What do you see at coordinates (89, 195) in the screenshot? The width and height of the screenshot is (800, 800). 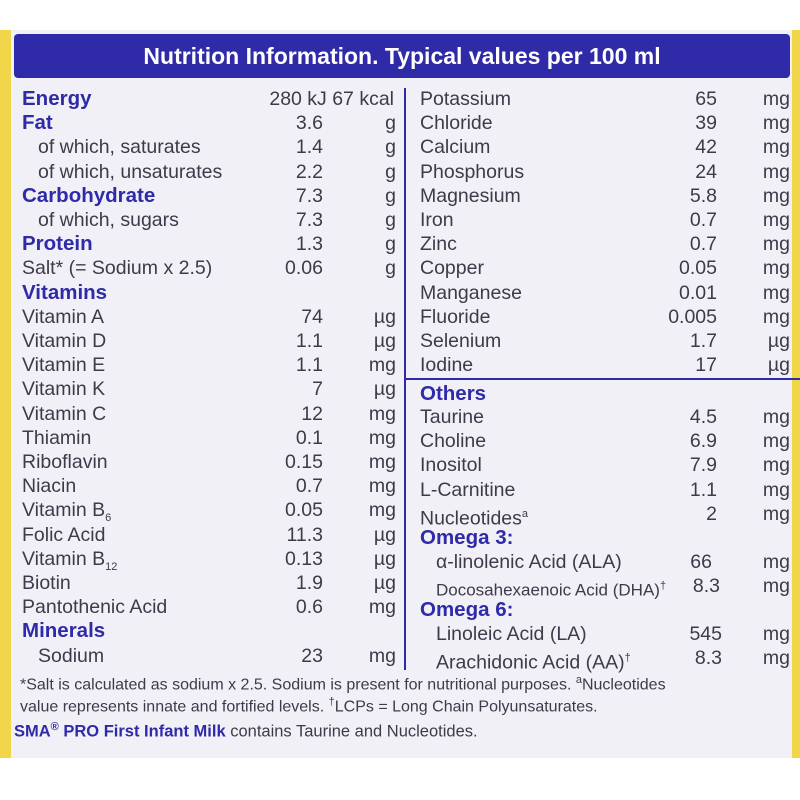 I see `left-label: Carbohydrate` at bounding box center [89, 195].